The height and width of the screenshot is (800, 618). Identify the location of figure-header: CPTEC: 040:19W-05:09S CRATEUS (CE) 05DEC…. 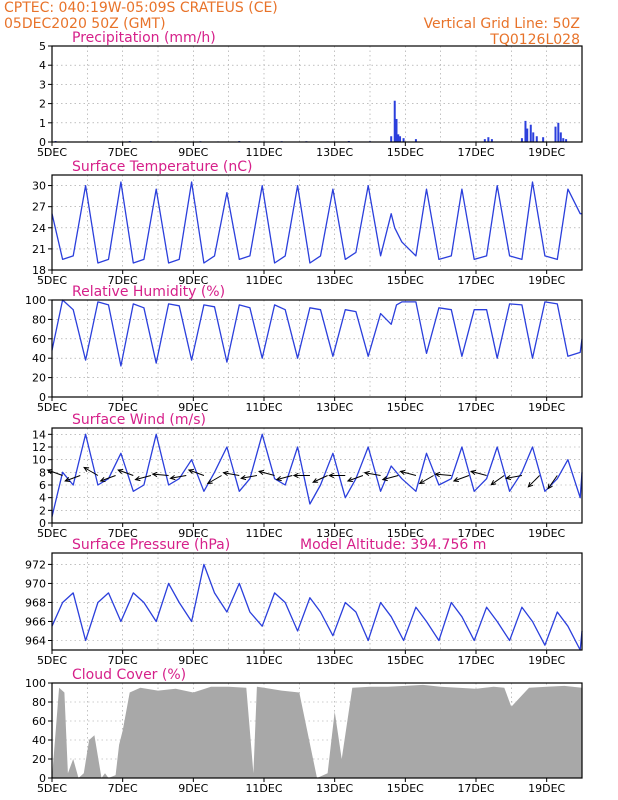
(292, 24).